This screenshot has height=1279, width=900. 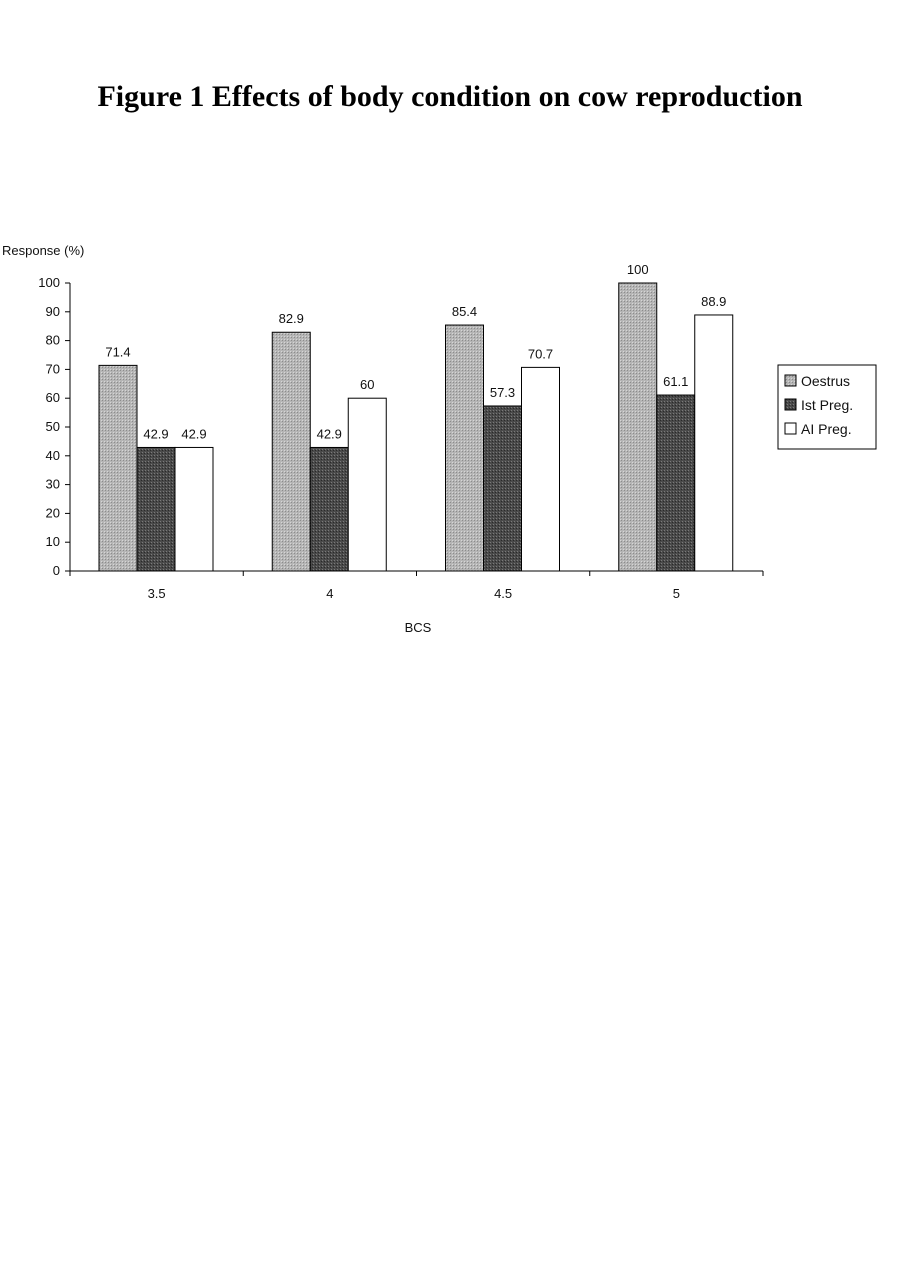 I want to click on y-axis: 0 10 20 30 40 50 60 70 80 90 100, so click(x=54, y=426).